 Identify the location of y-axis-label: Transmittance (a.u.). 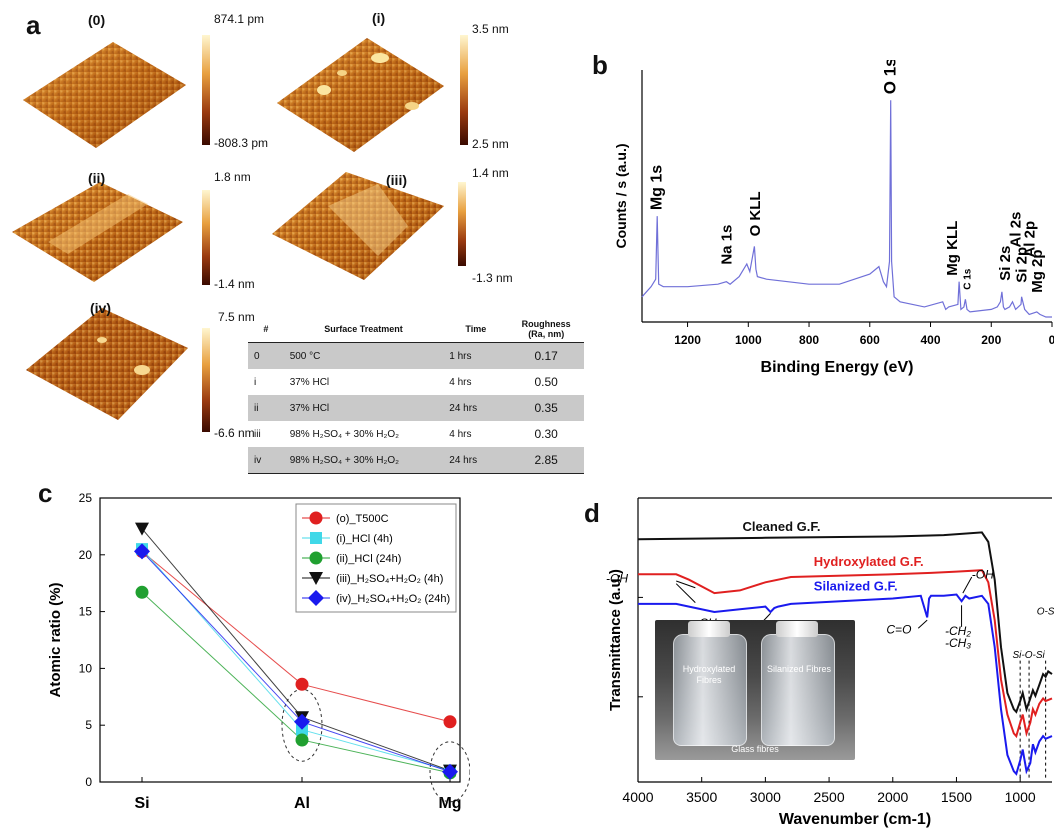
(615, 640).